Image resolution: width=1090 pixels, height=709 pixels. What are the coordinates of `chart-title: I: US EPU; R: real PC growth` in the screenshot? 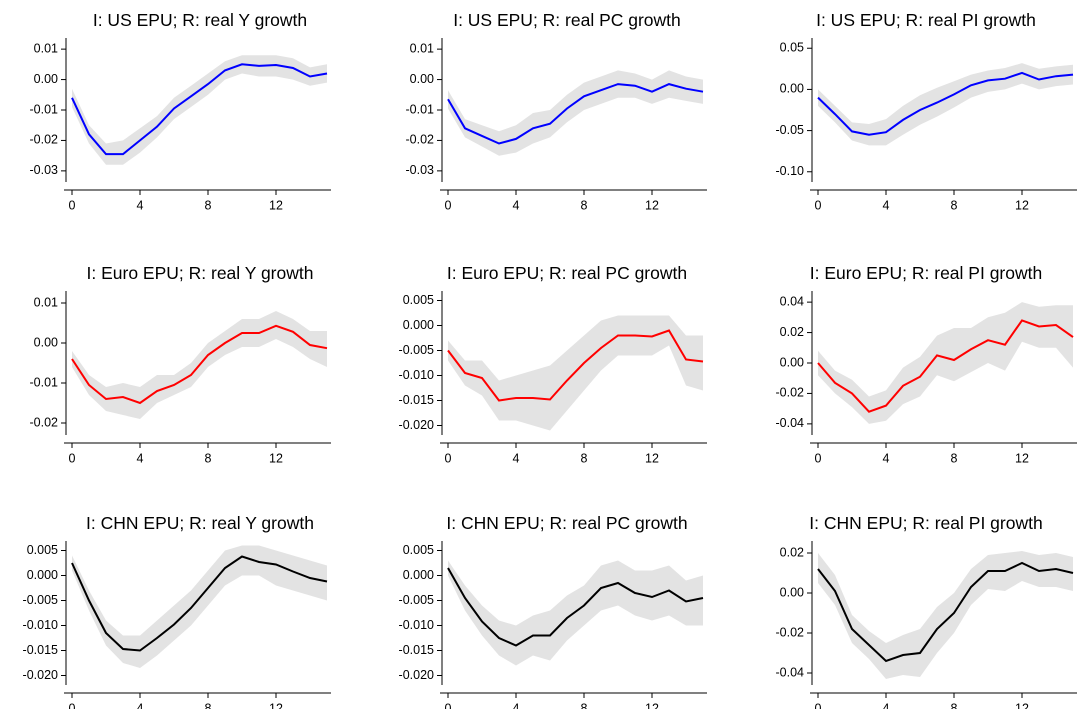 It's located at (567, 20).